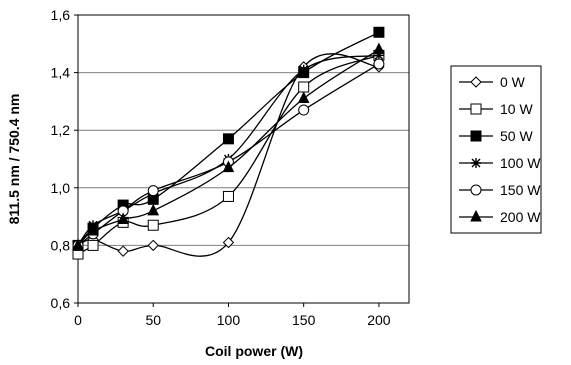 The image size is (571, 365). Describe the element at coordinates (520, 217) in the screenshot. I see `legend-label: 200 W` at that location.